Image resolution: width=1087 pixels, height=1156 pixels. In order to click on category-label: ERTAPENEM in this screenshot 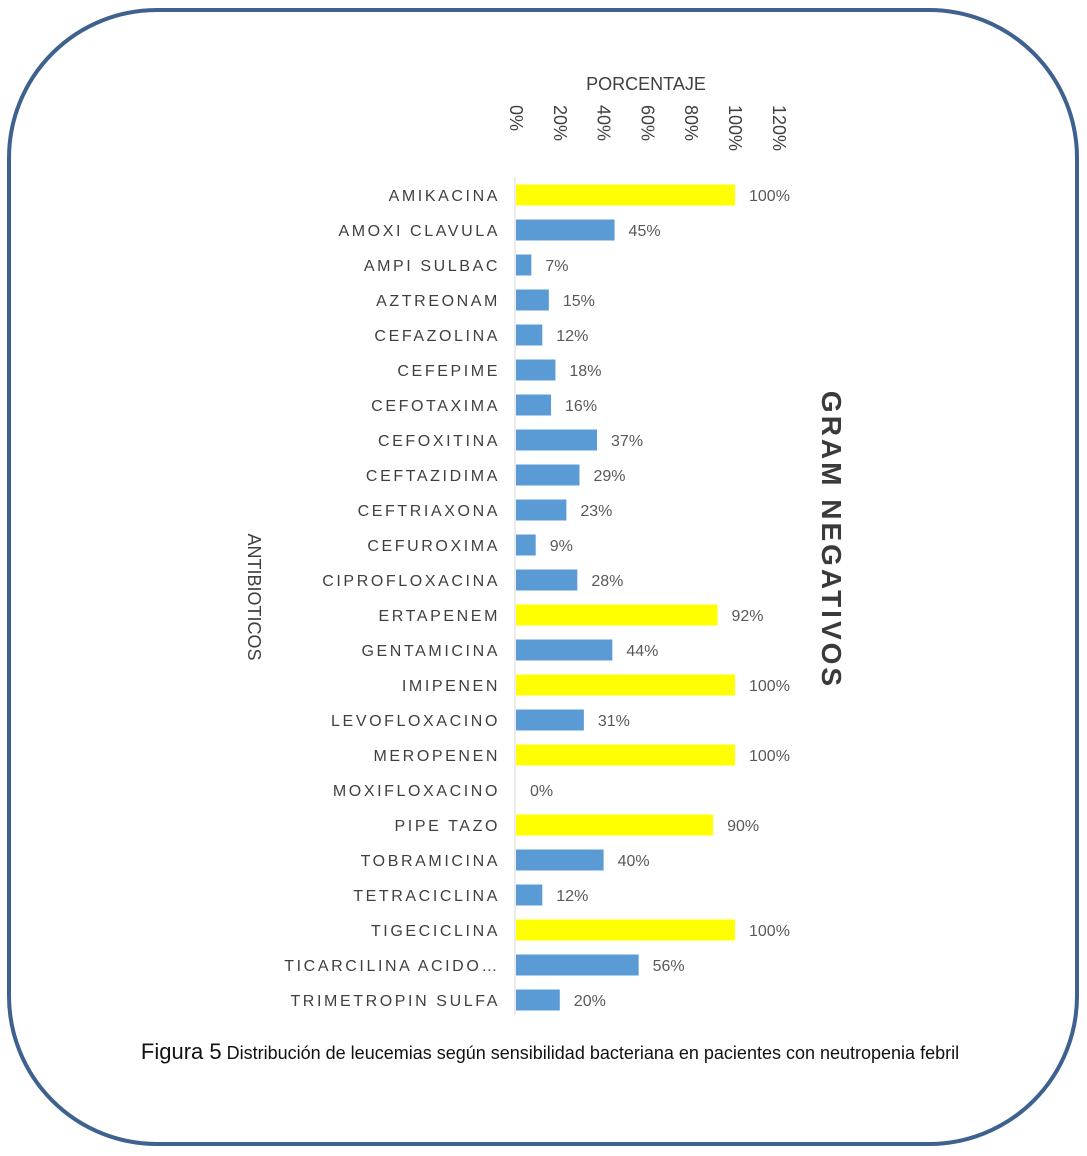, I will do `click(440, 616)`.